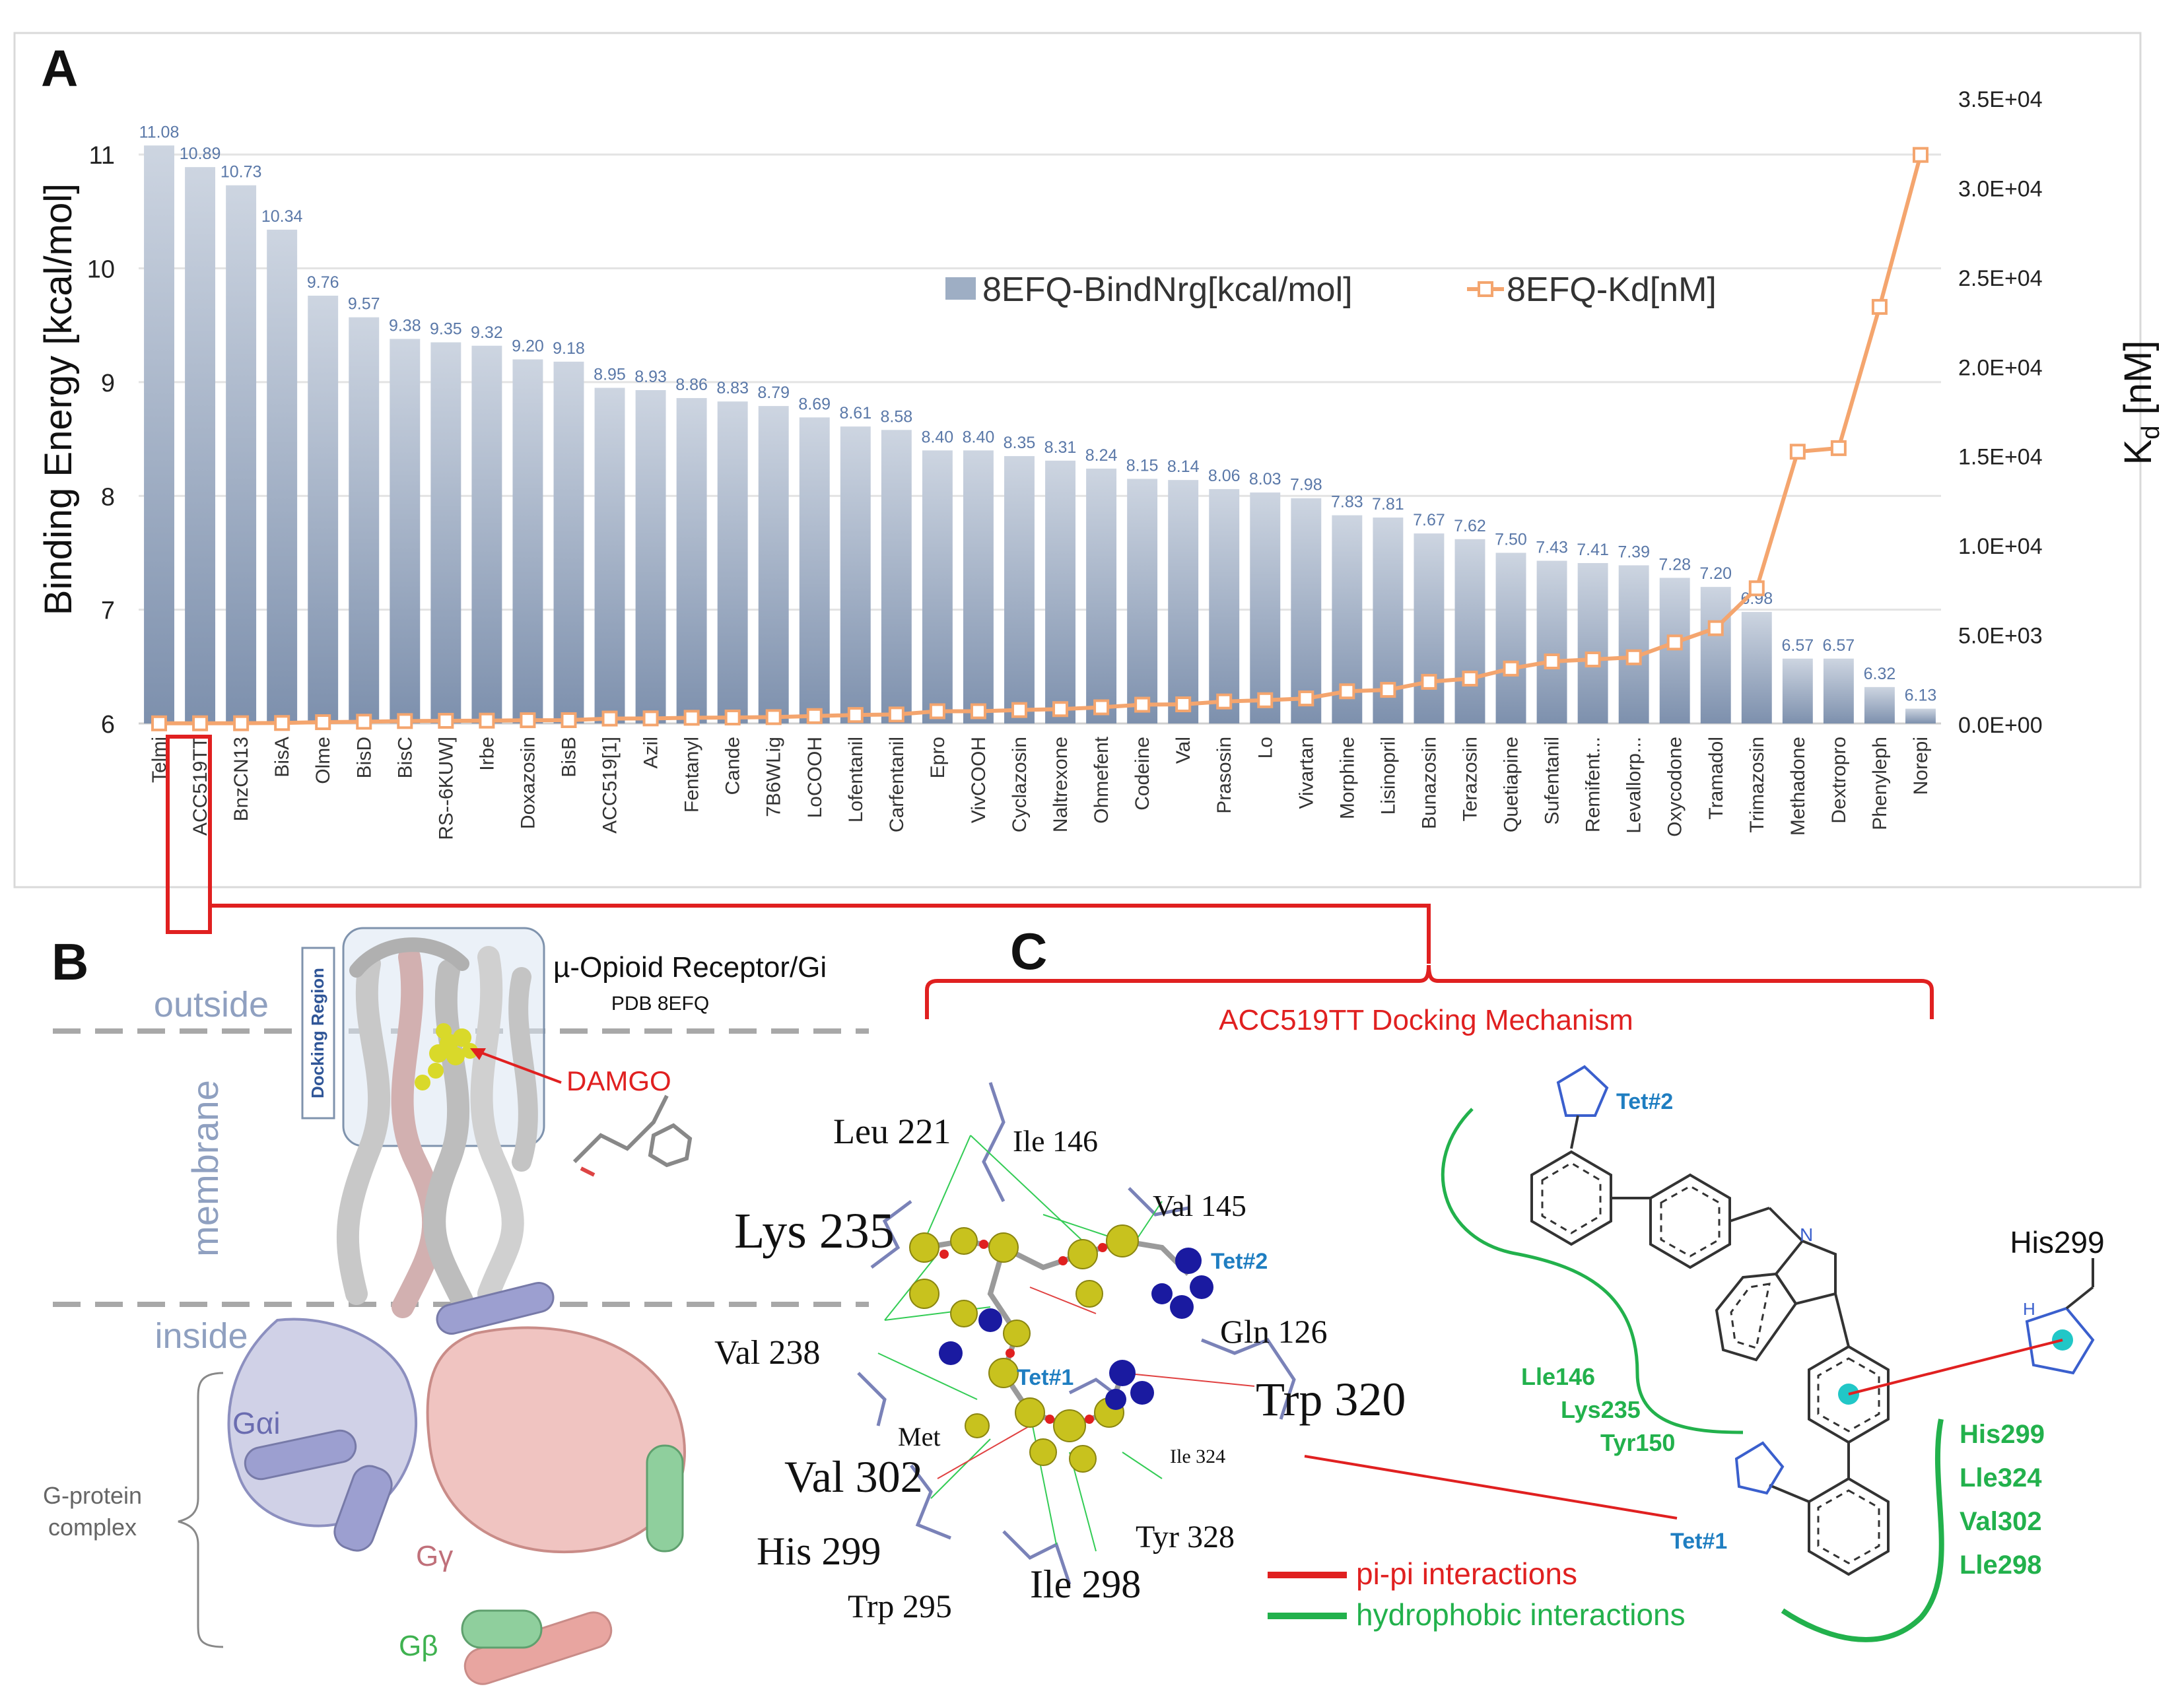 The image size is (2184, 1707). Describe the element at coordinates (1224, 476) in the screenshot. I see `bar-value-label: 8.06` at that location.